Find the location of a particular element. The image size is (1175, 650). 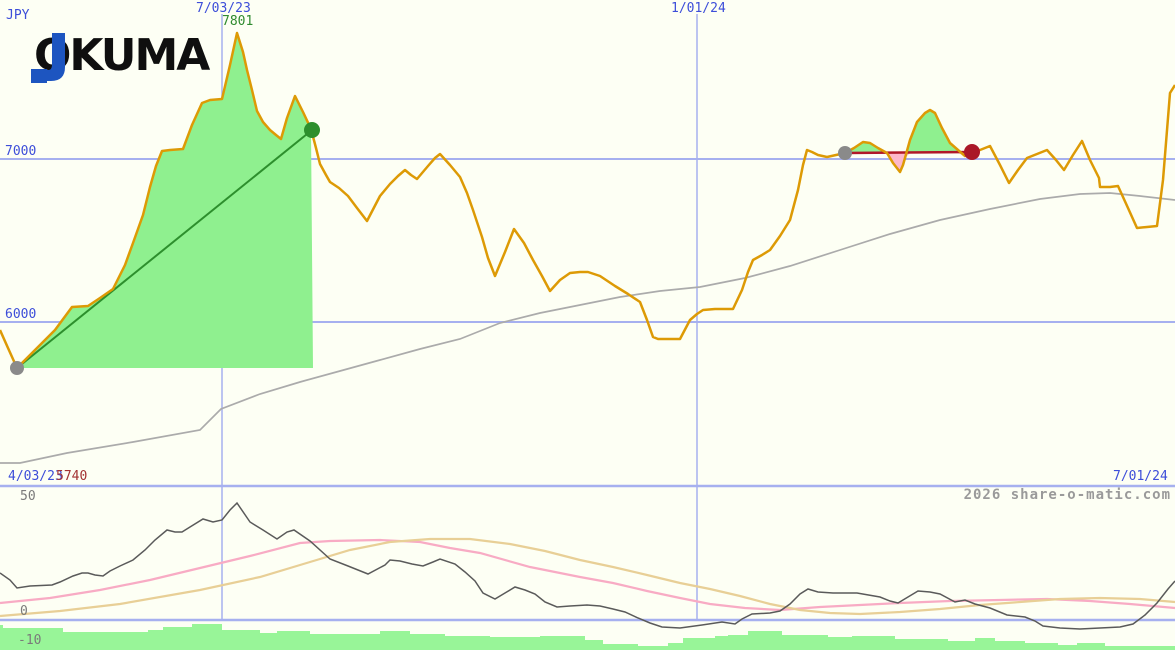

top-tick-date-1: 7/03/23 is located at coordinates (223, 8).